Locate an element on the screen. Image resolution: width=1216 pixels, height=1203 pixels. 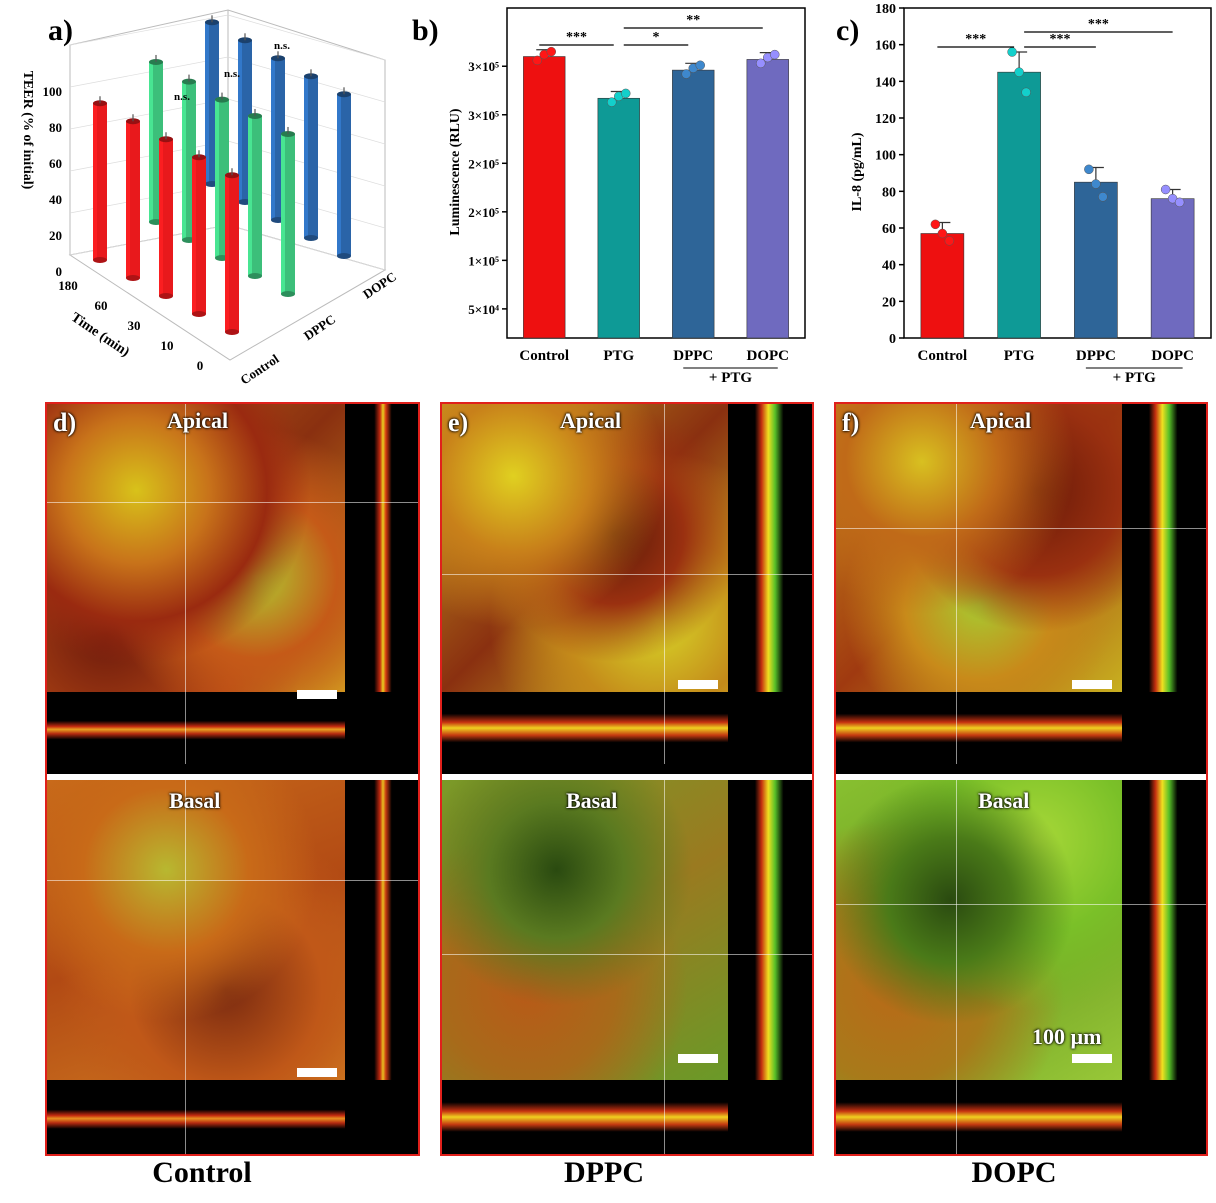
chart-a-xtick: 30 is located at coordinates (134, 325).